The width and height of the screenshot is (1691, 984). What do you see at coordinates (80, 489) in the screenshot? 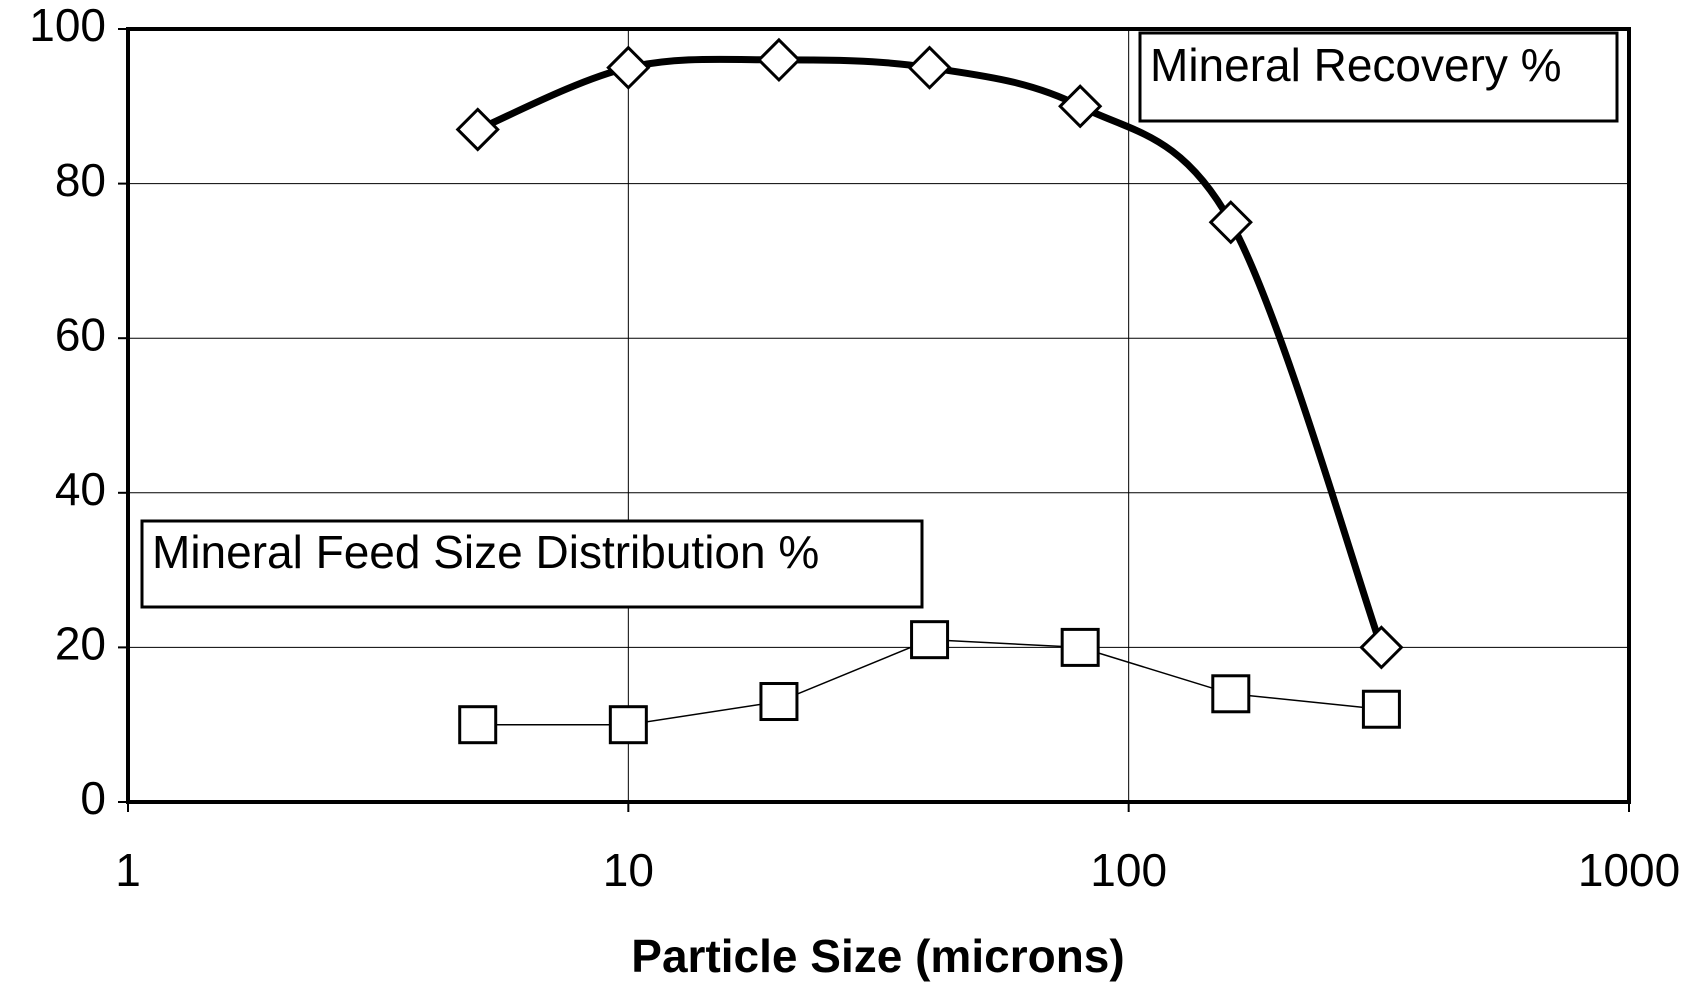
I see `y-tick-label: 40` at bounding box center [80, 489].